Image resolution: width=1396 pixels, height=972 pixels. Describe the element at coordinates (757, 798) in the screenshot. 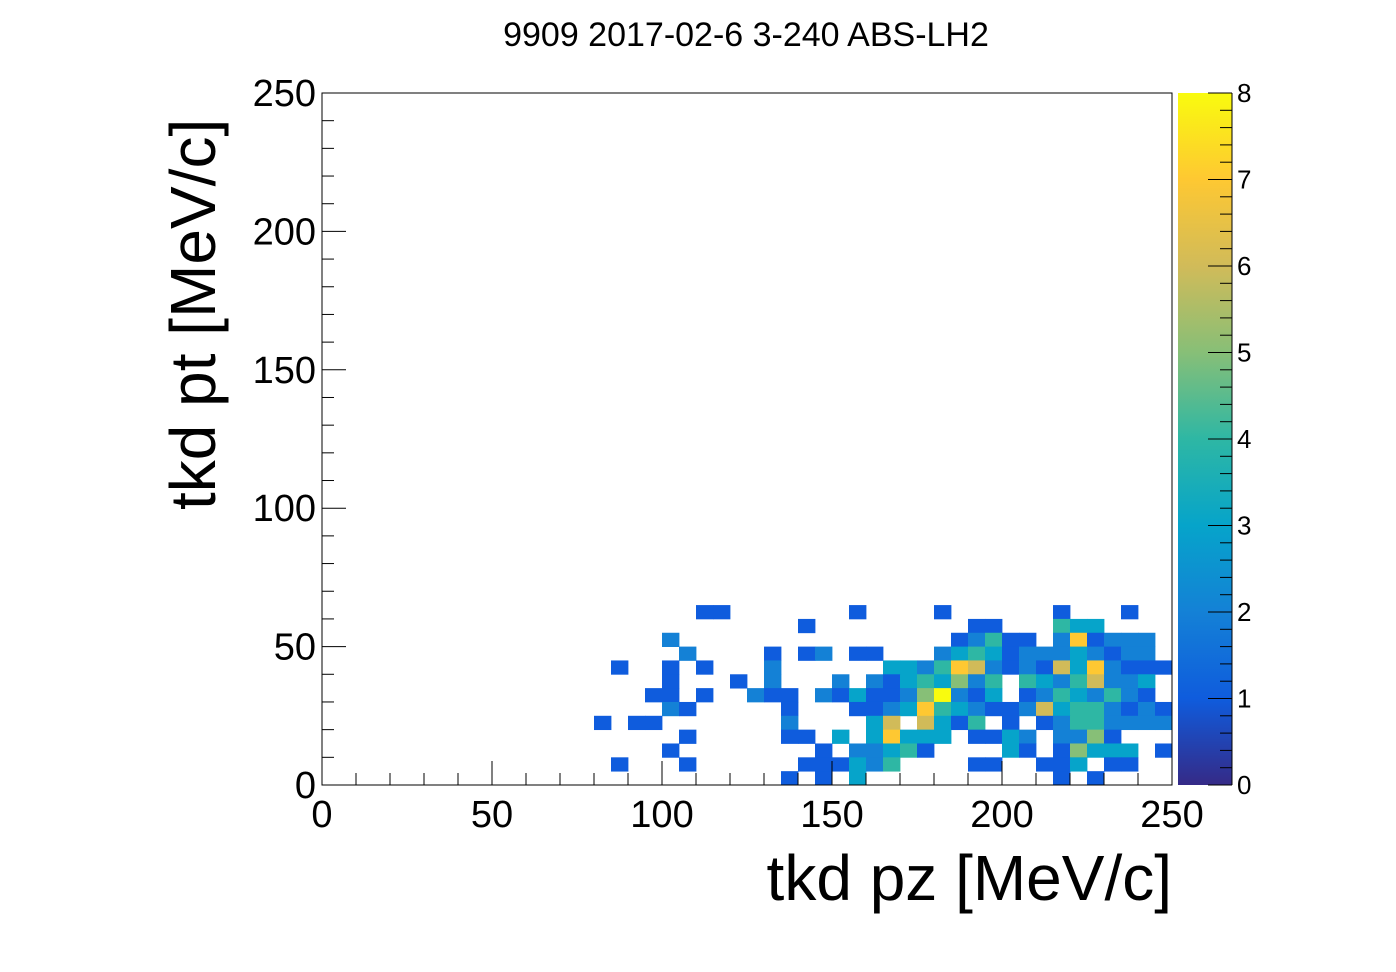

I see `x-axis-ticks: 0 50 100 150 200 250` at that location.